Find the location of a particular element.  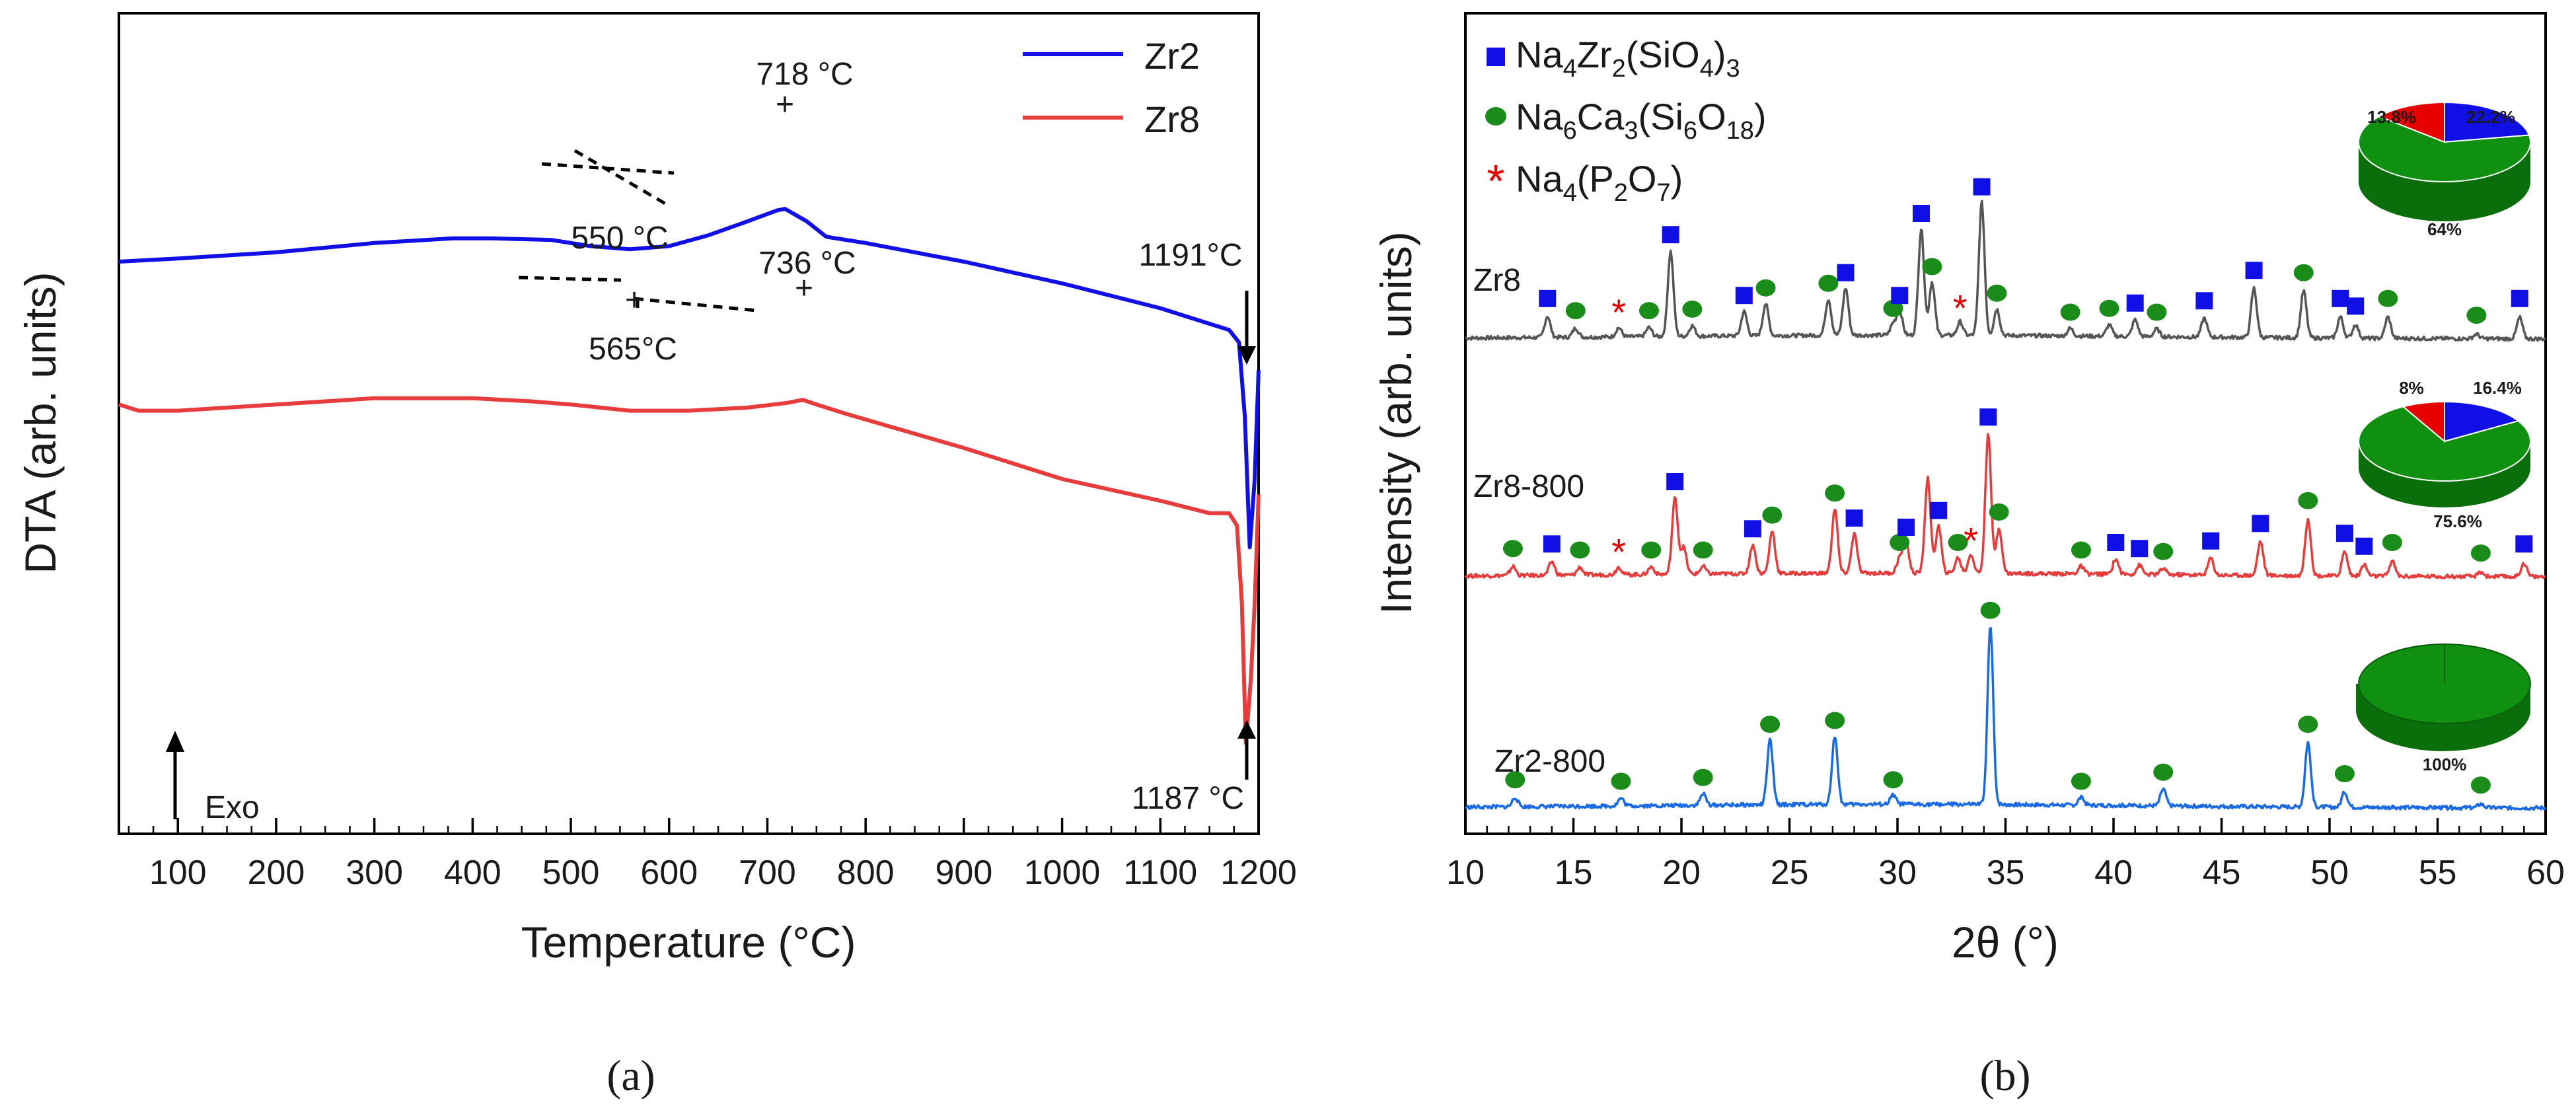

legend-na6ca3-part: ) is located at coordinates (1760, 116).